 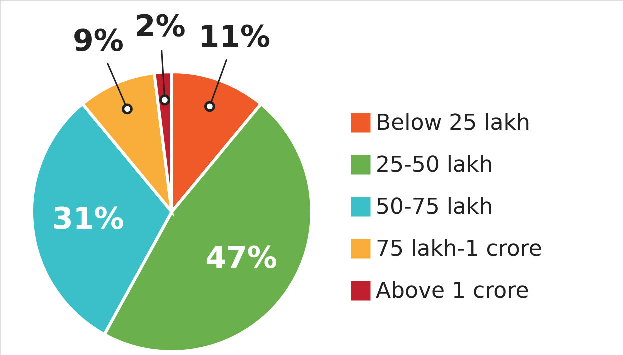 What do you see at coordinates (88, 219) in the screenshot?
I see `data-label: 31%` at bounding box center [88, 219].